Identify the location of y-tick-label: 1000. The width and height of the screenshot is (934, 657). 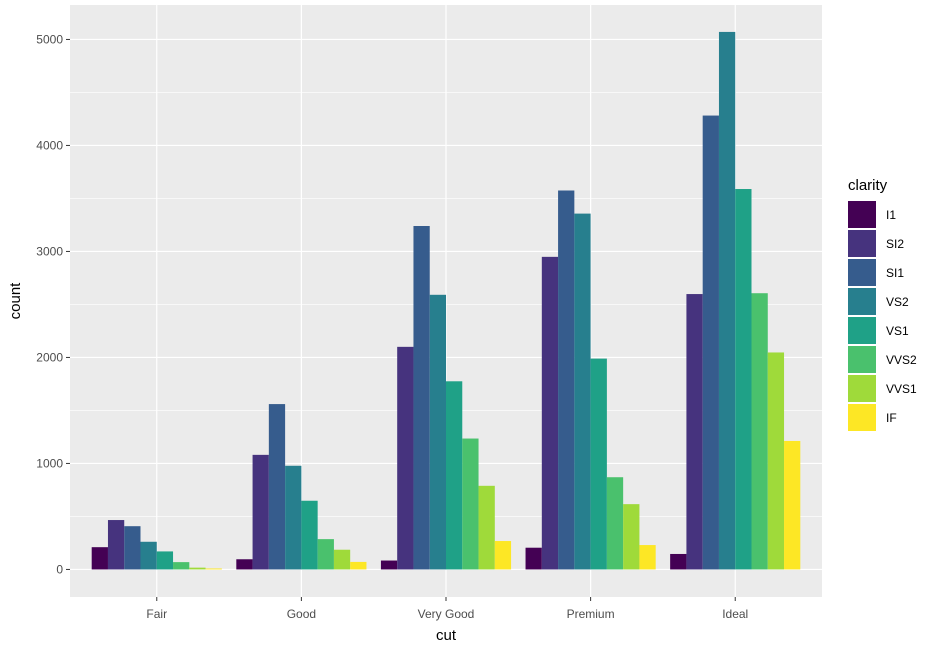
(49, 463).